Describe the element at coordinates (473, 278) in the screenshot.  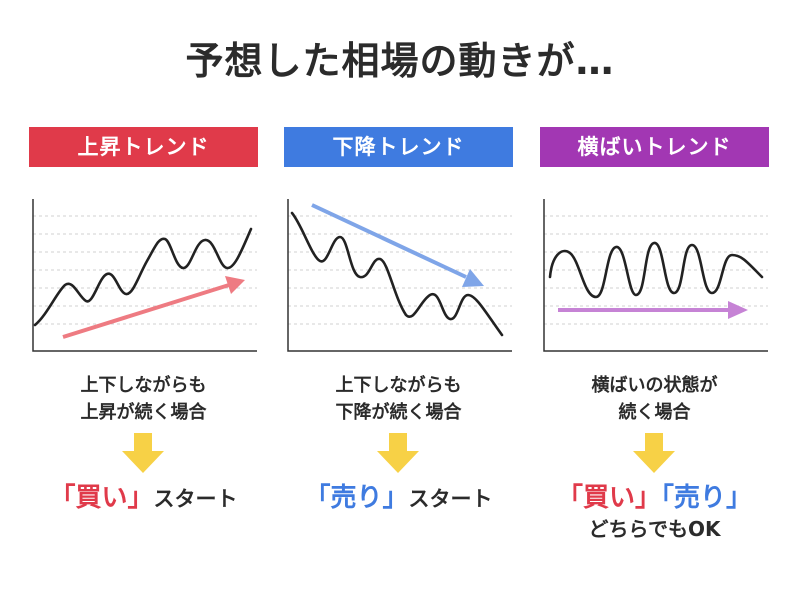
I see `downtrend-arrowhead` at that location.